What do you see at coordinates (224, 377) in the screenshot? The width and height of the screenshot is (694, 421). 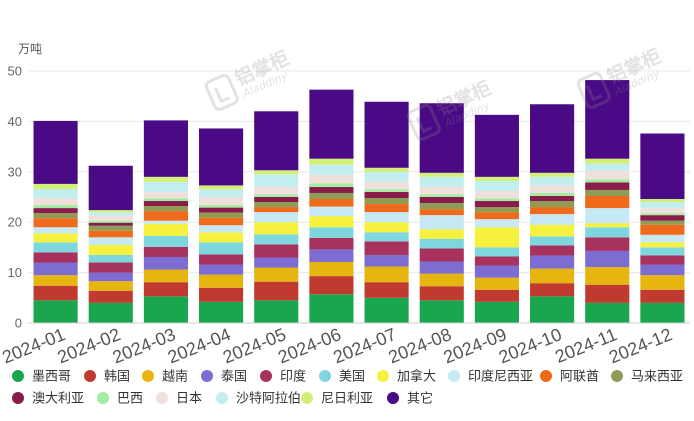 I see `legend-item: 泰国` at bounding box center [224, 377].